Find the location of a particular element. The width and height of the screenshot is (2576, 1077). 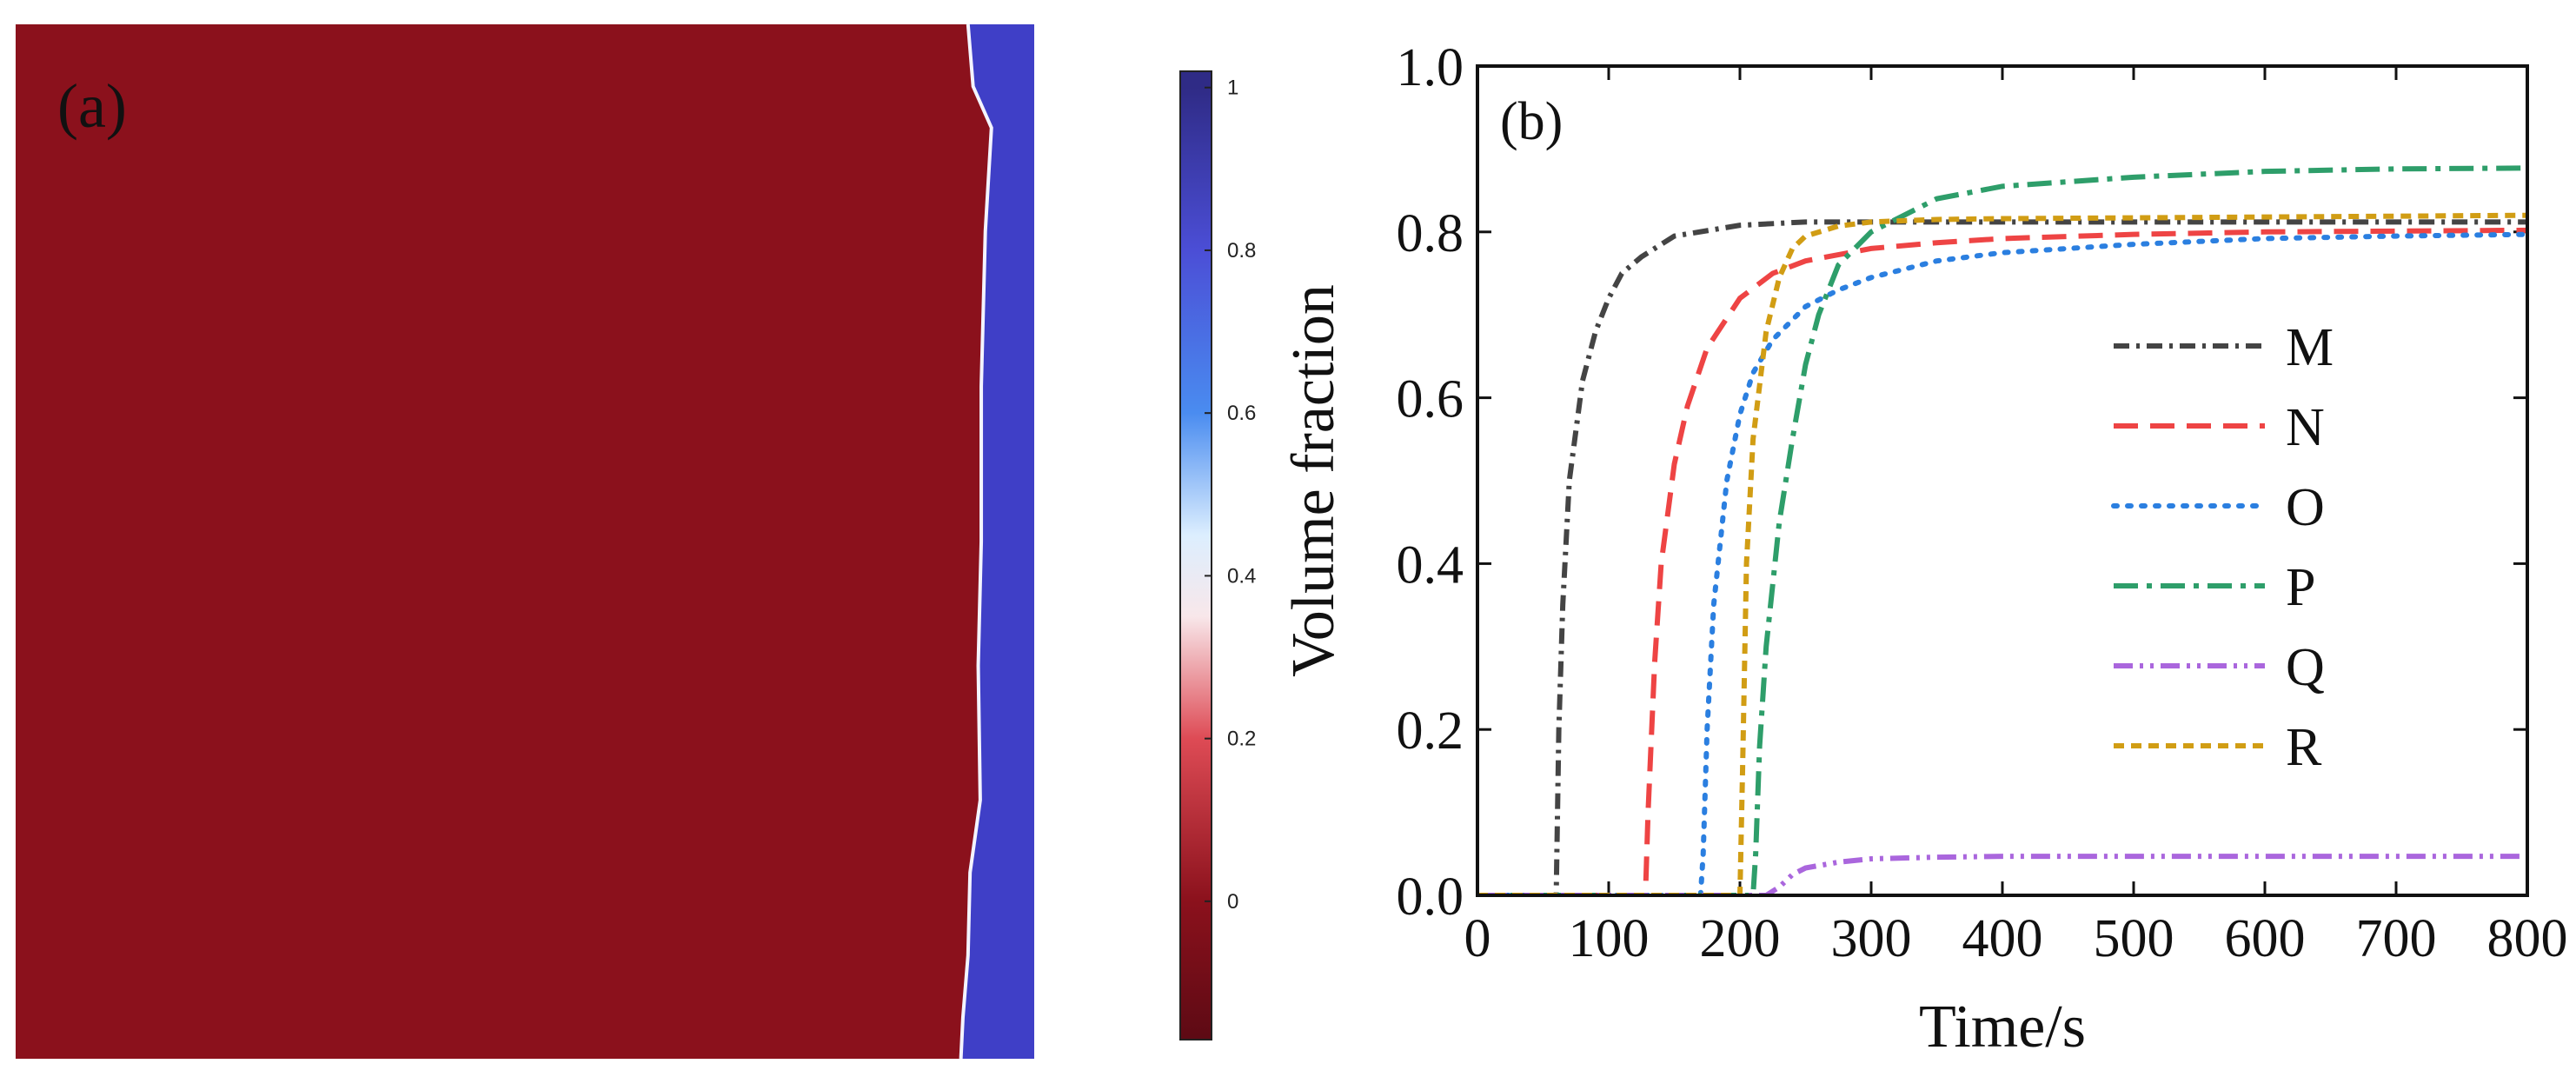

series-line-q is located at coordinates (2002, 874).